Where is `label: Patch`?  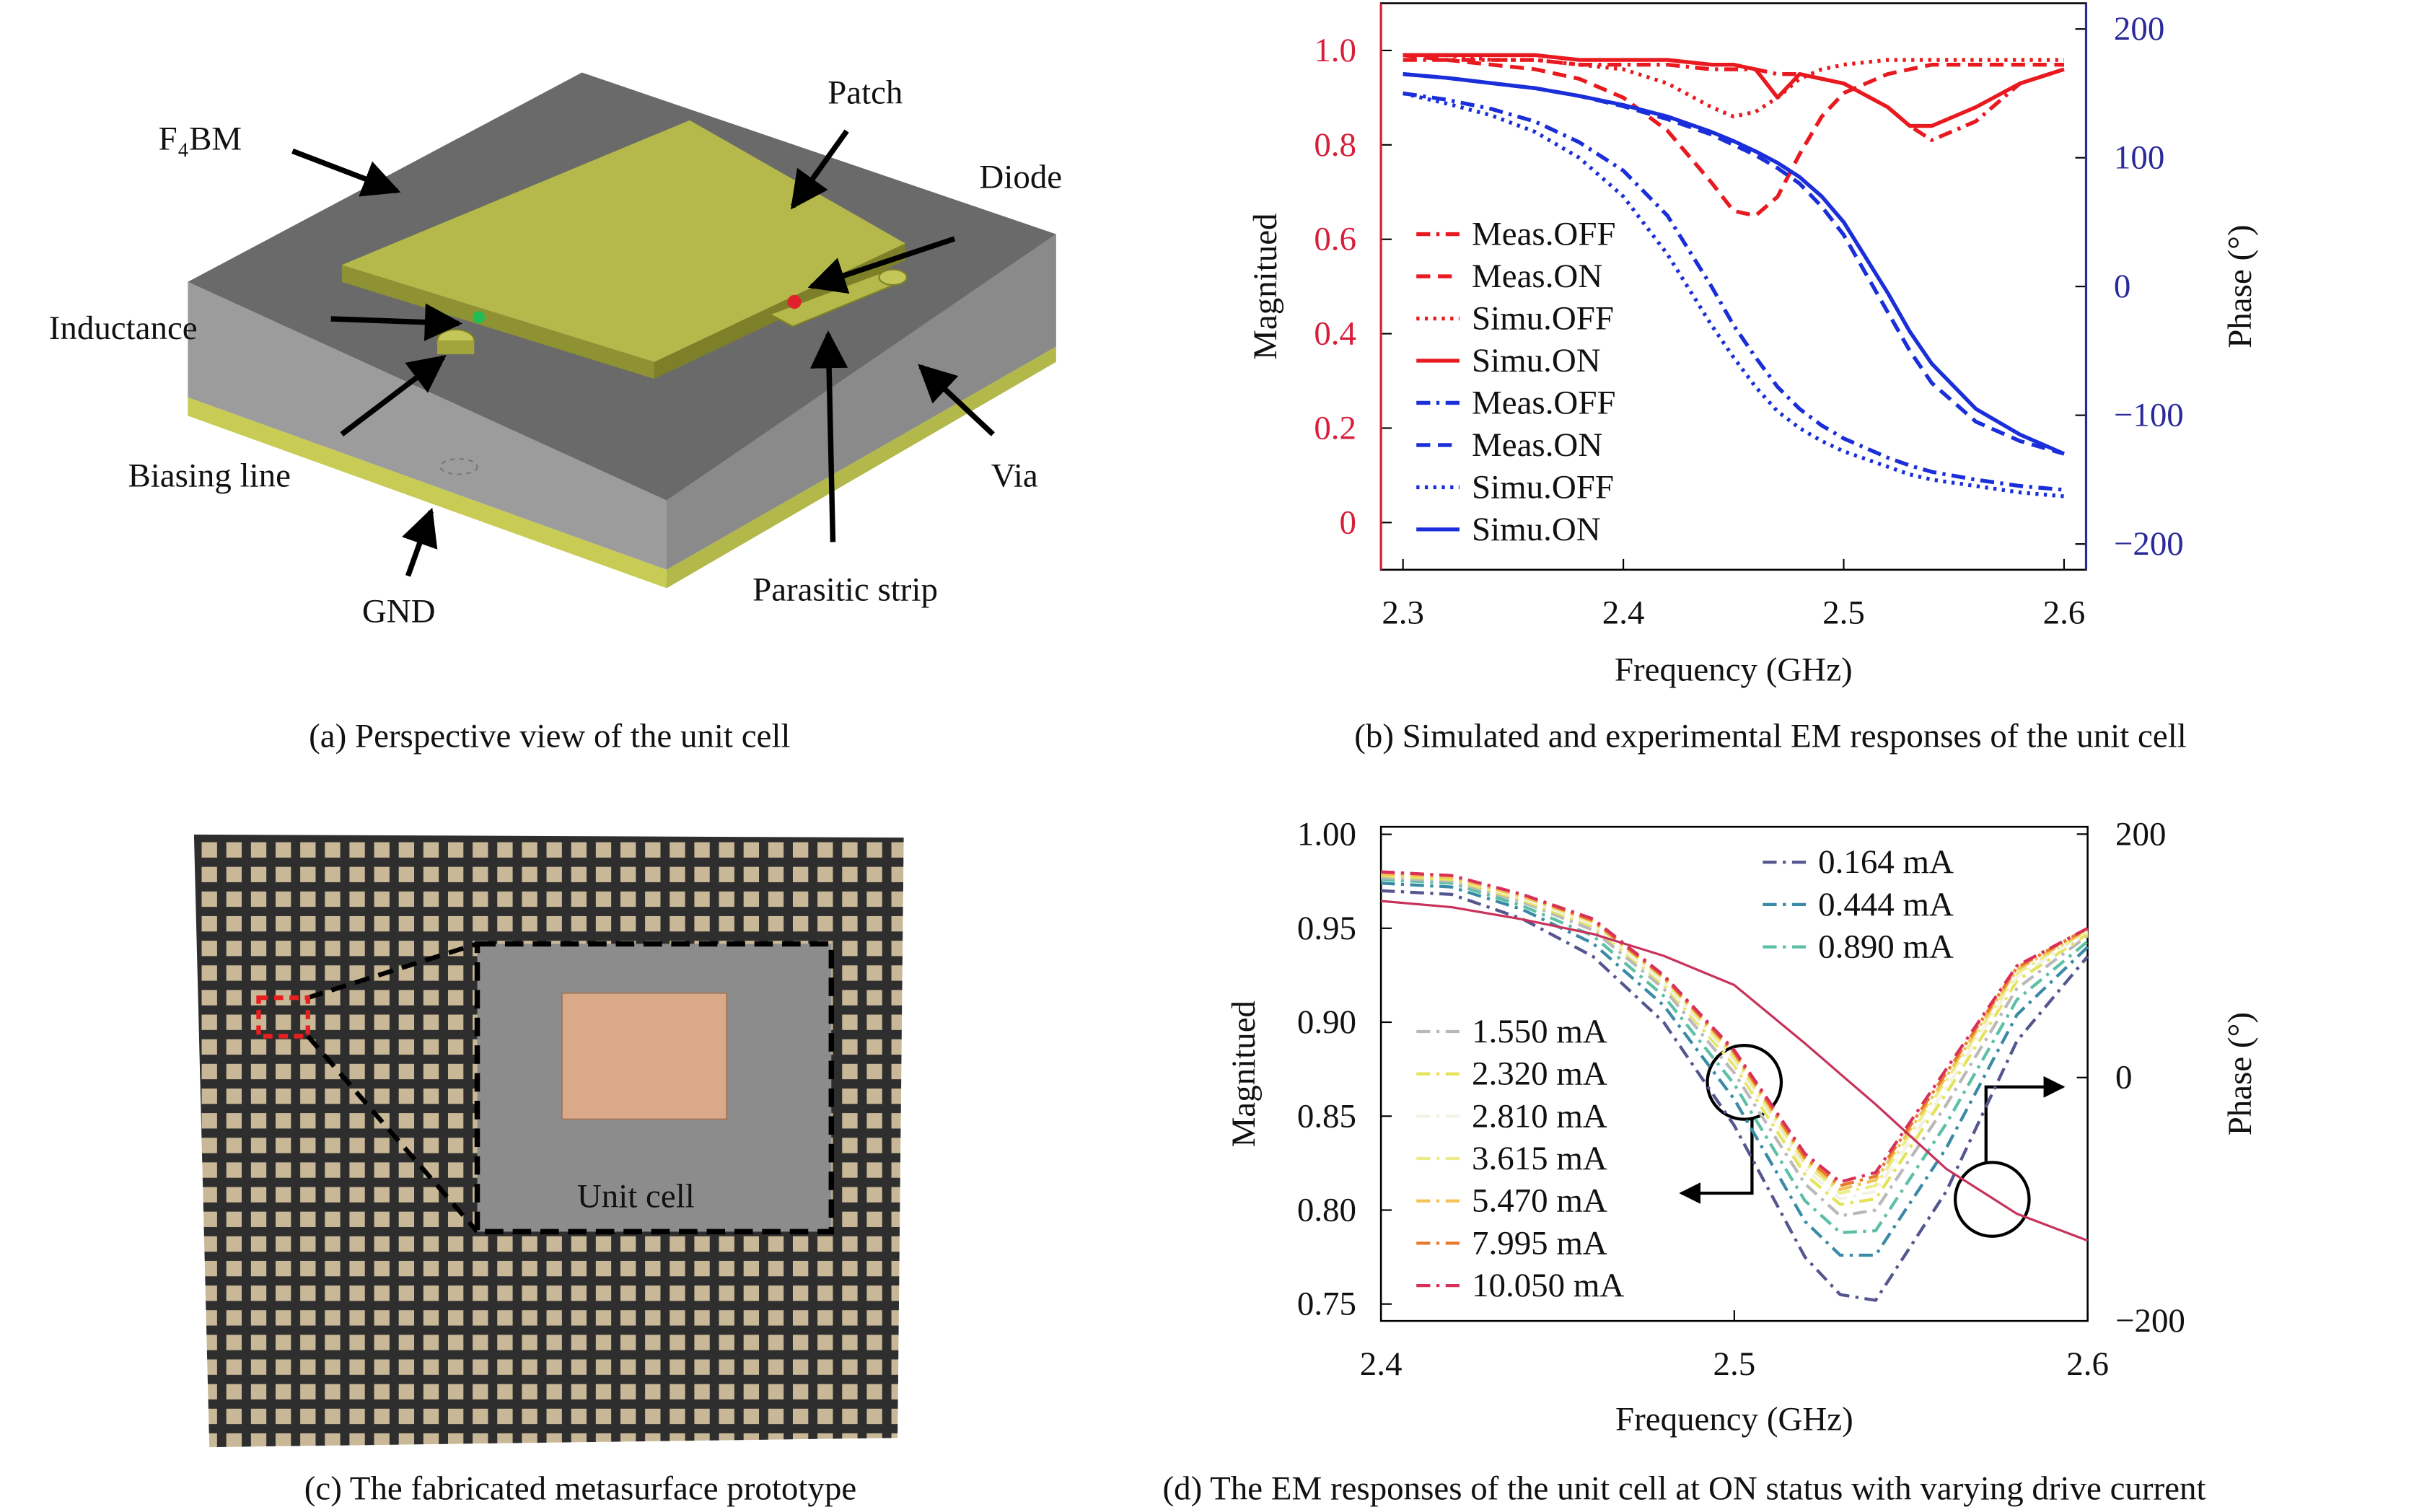
label: Patch is located at coordinates (865, 93).